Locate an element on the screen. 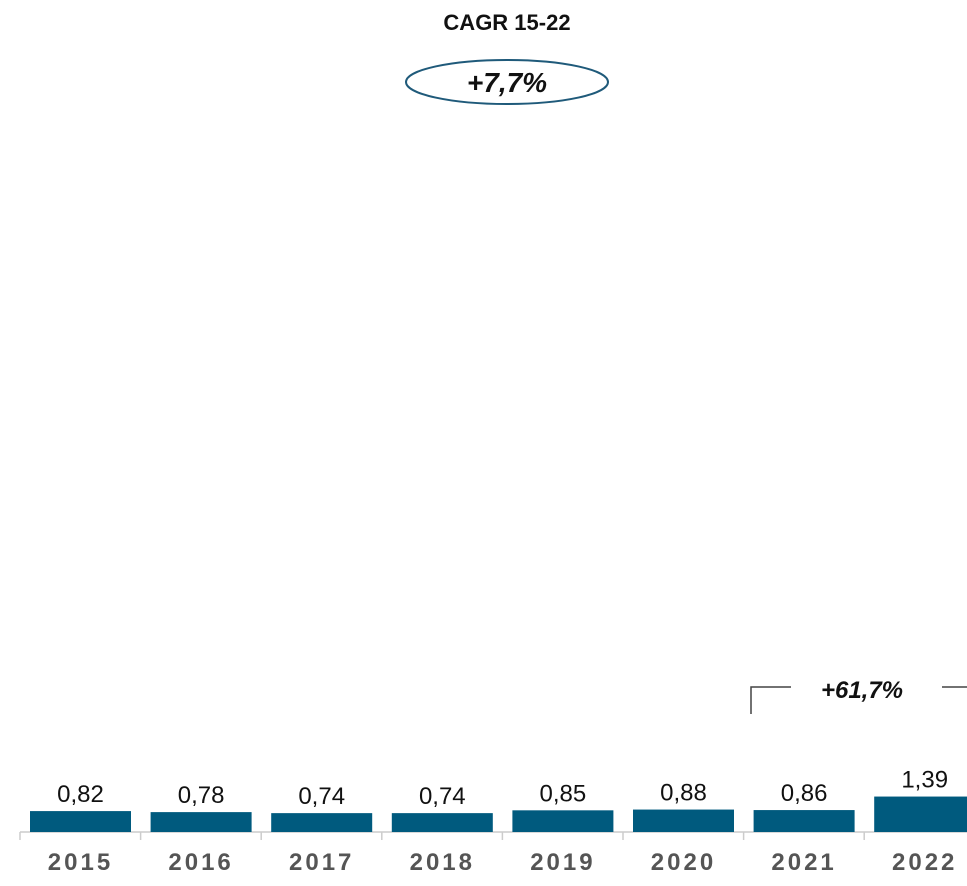  x-tick-label: 2015 is located at coordinates (80, 862).